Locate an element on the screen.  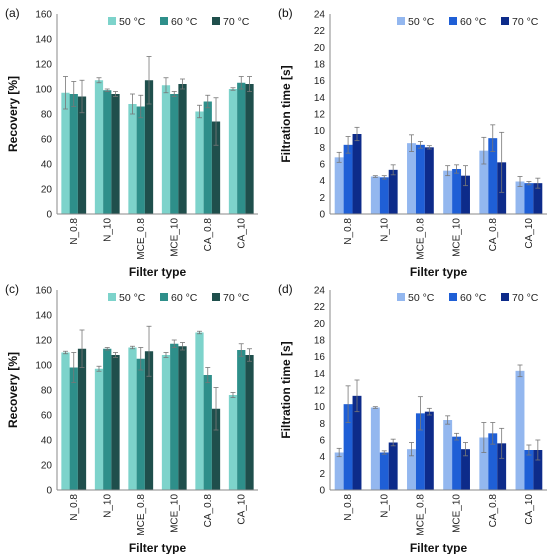
panel-3-bar-n-0-8-s2 is located at coordinates (73, 428).